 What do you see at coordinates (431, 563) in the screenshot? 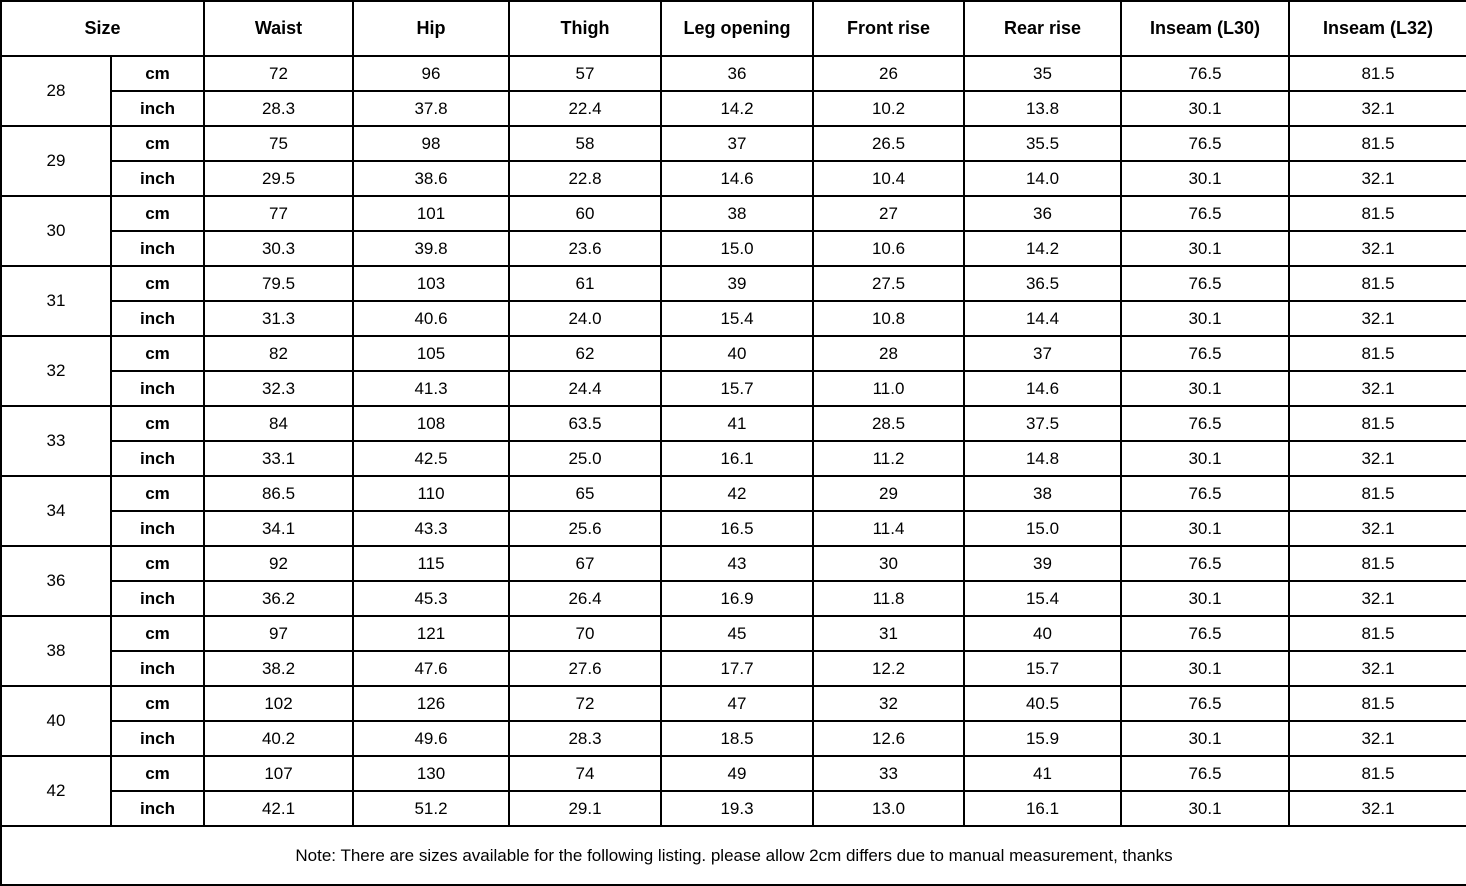
I see `value-cell: 115` at bounding box center [431, 563].